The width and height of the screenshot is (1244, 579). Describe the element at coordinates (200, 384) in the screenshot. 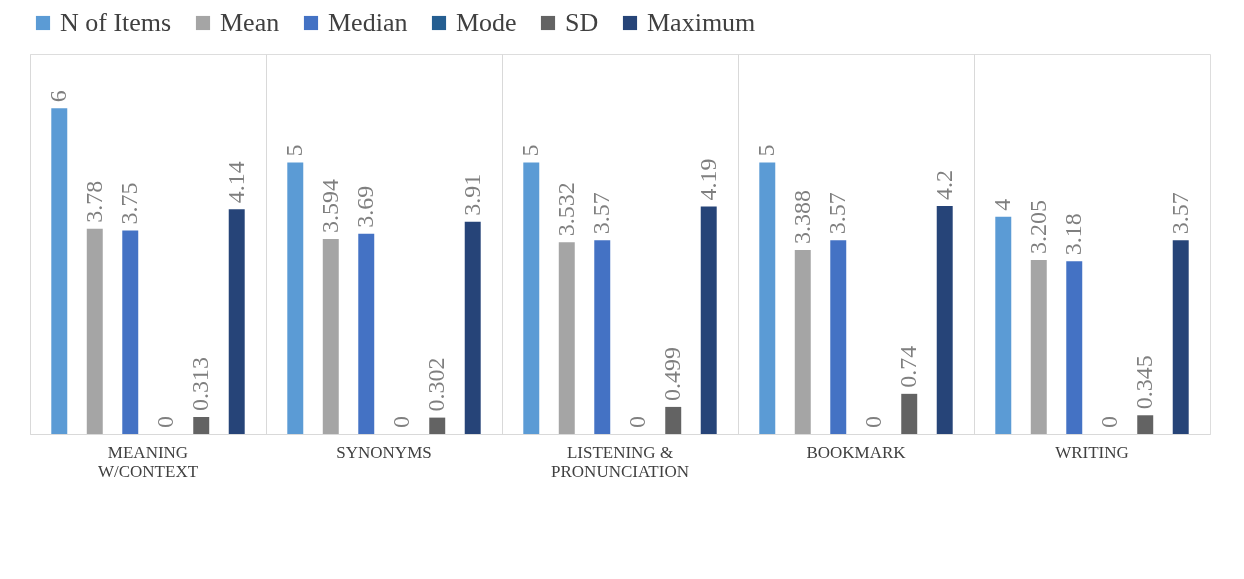

I see `data-label: 0.313` at that location.